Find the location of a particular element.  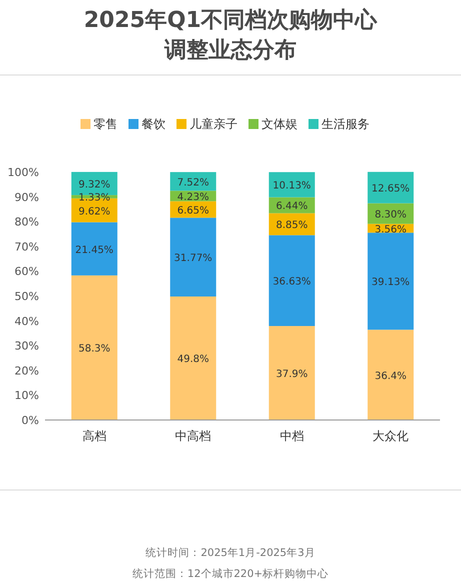

data-label: 36.4% is located at coordinates (390, 376).